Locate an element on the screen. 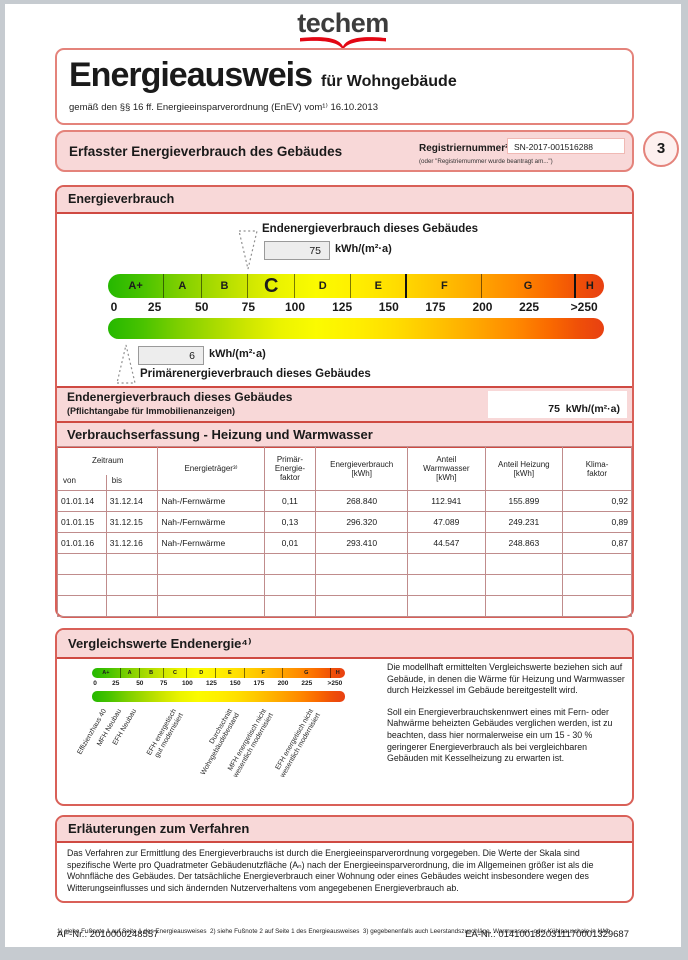 The height and width of the screenshot is (960, 688). mini-scale-class: B is located at coordinates (152, 673).